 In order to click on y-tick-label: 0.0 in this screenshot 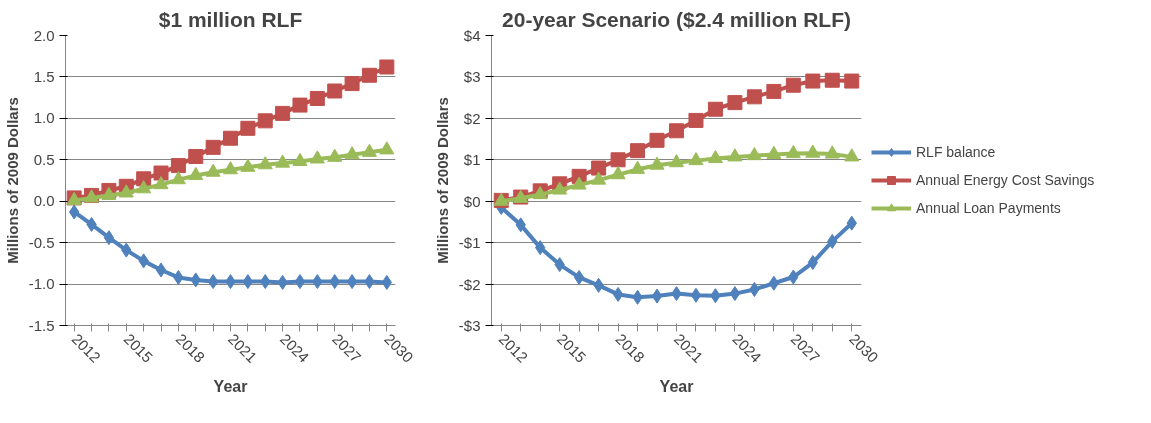, I will do `click(44, 201)`.